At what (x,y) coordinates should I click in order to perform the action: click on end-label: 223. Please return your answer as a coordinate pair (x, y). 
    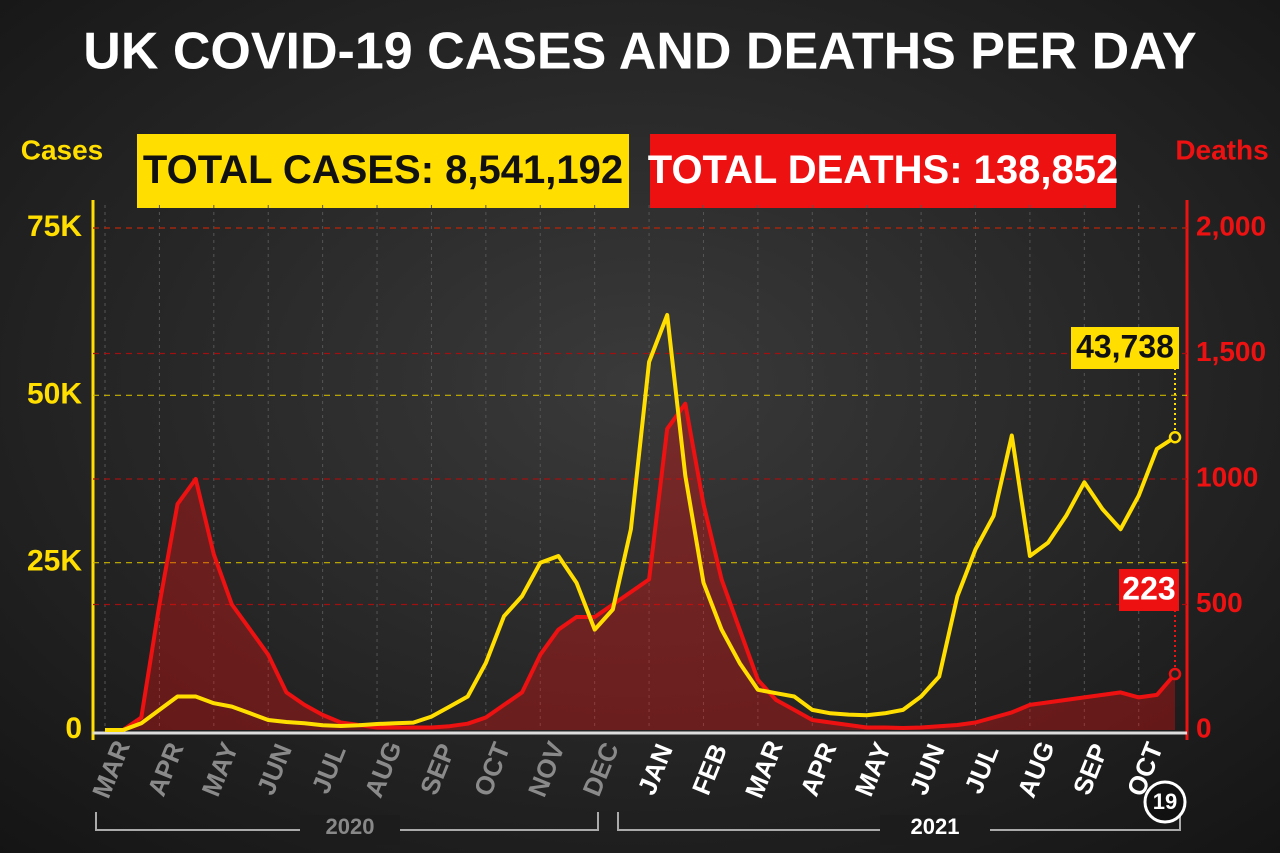
    Looking at the image, I should click on (1148, 588).